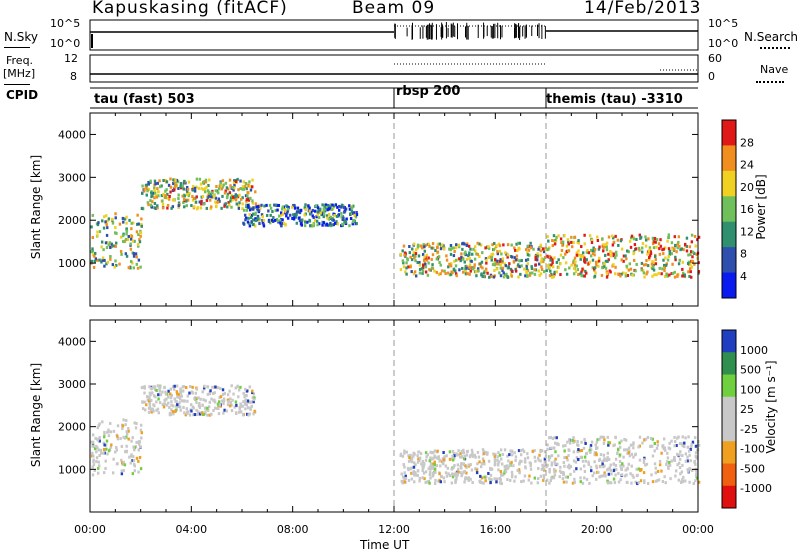 This screenshot has width=800, height=554. What do you see at coordinates (774, 69) in the screenshot?
I see `nave-label: Nave` at bounding box center [774, 69].